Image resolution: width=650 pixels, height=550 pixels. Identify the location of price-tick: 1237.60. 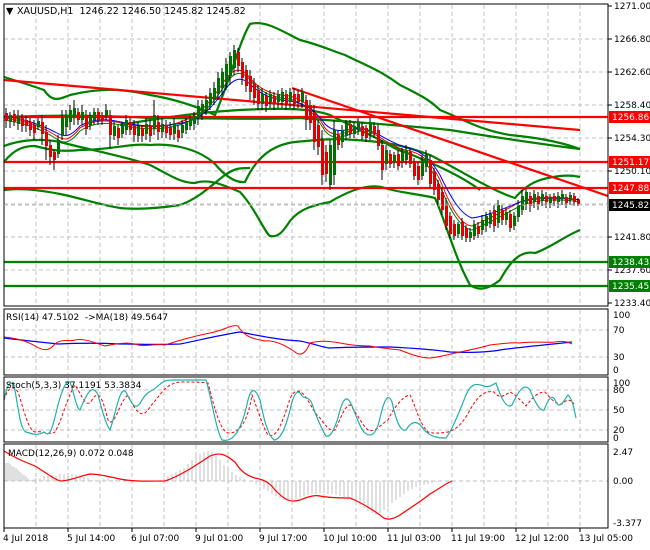
(632, 271).